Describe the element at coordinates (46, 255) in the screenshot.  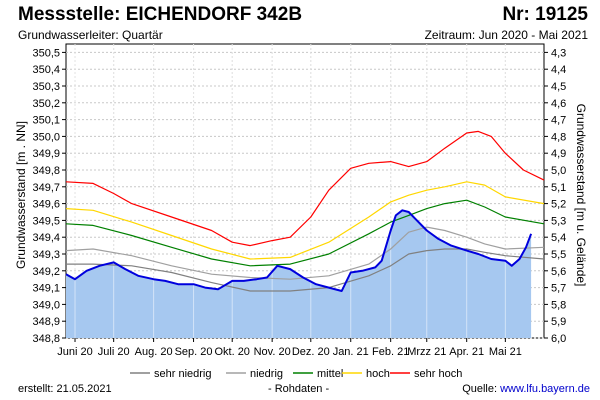
I see `y-tick-label: 349,3` at that location.